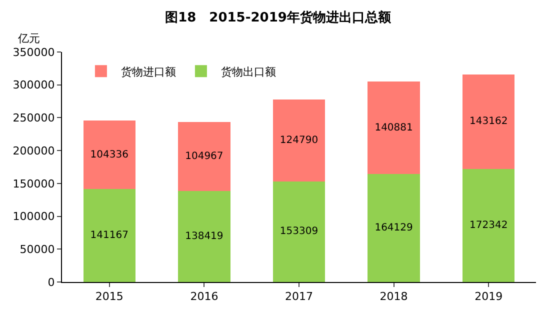 The image size is (556, 312). I want to click on y-tick-label: 250000, so click(33, 118).